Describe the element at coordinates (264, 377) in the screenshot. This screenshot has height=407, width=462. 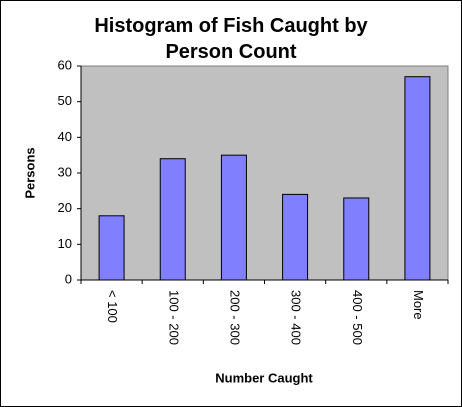
I see `x-axis-label: Number Caught` at that location.